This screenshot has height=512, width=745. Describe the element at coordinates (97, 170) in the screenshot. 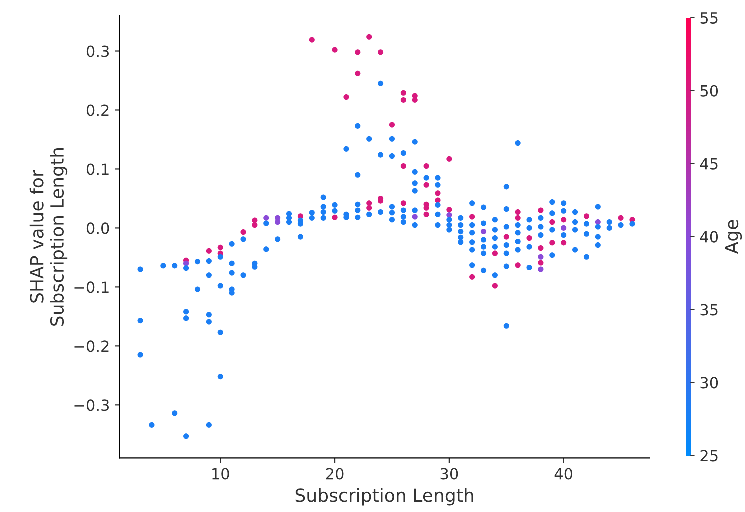

I see `y-tick-label: 0.1` at that location.